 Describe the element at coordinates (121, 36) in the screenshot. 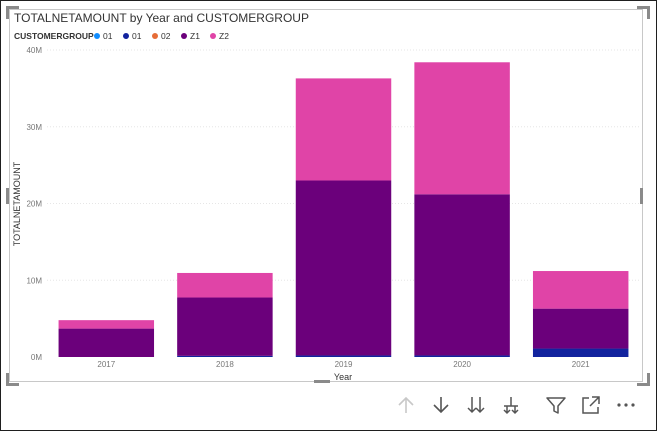

I see `legend: CUSTOMERGROUP 01 01 02 Z1 Z2` at that location.